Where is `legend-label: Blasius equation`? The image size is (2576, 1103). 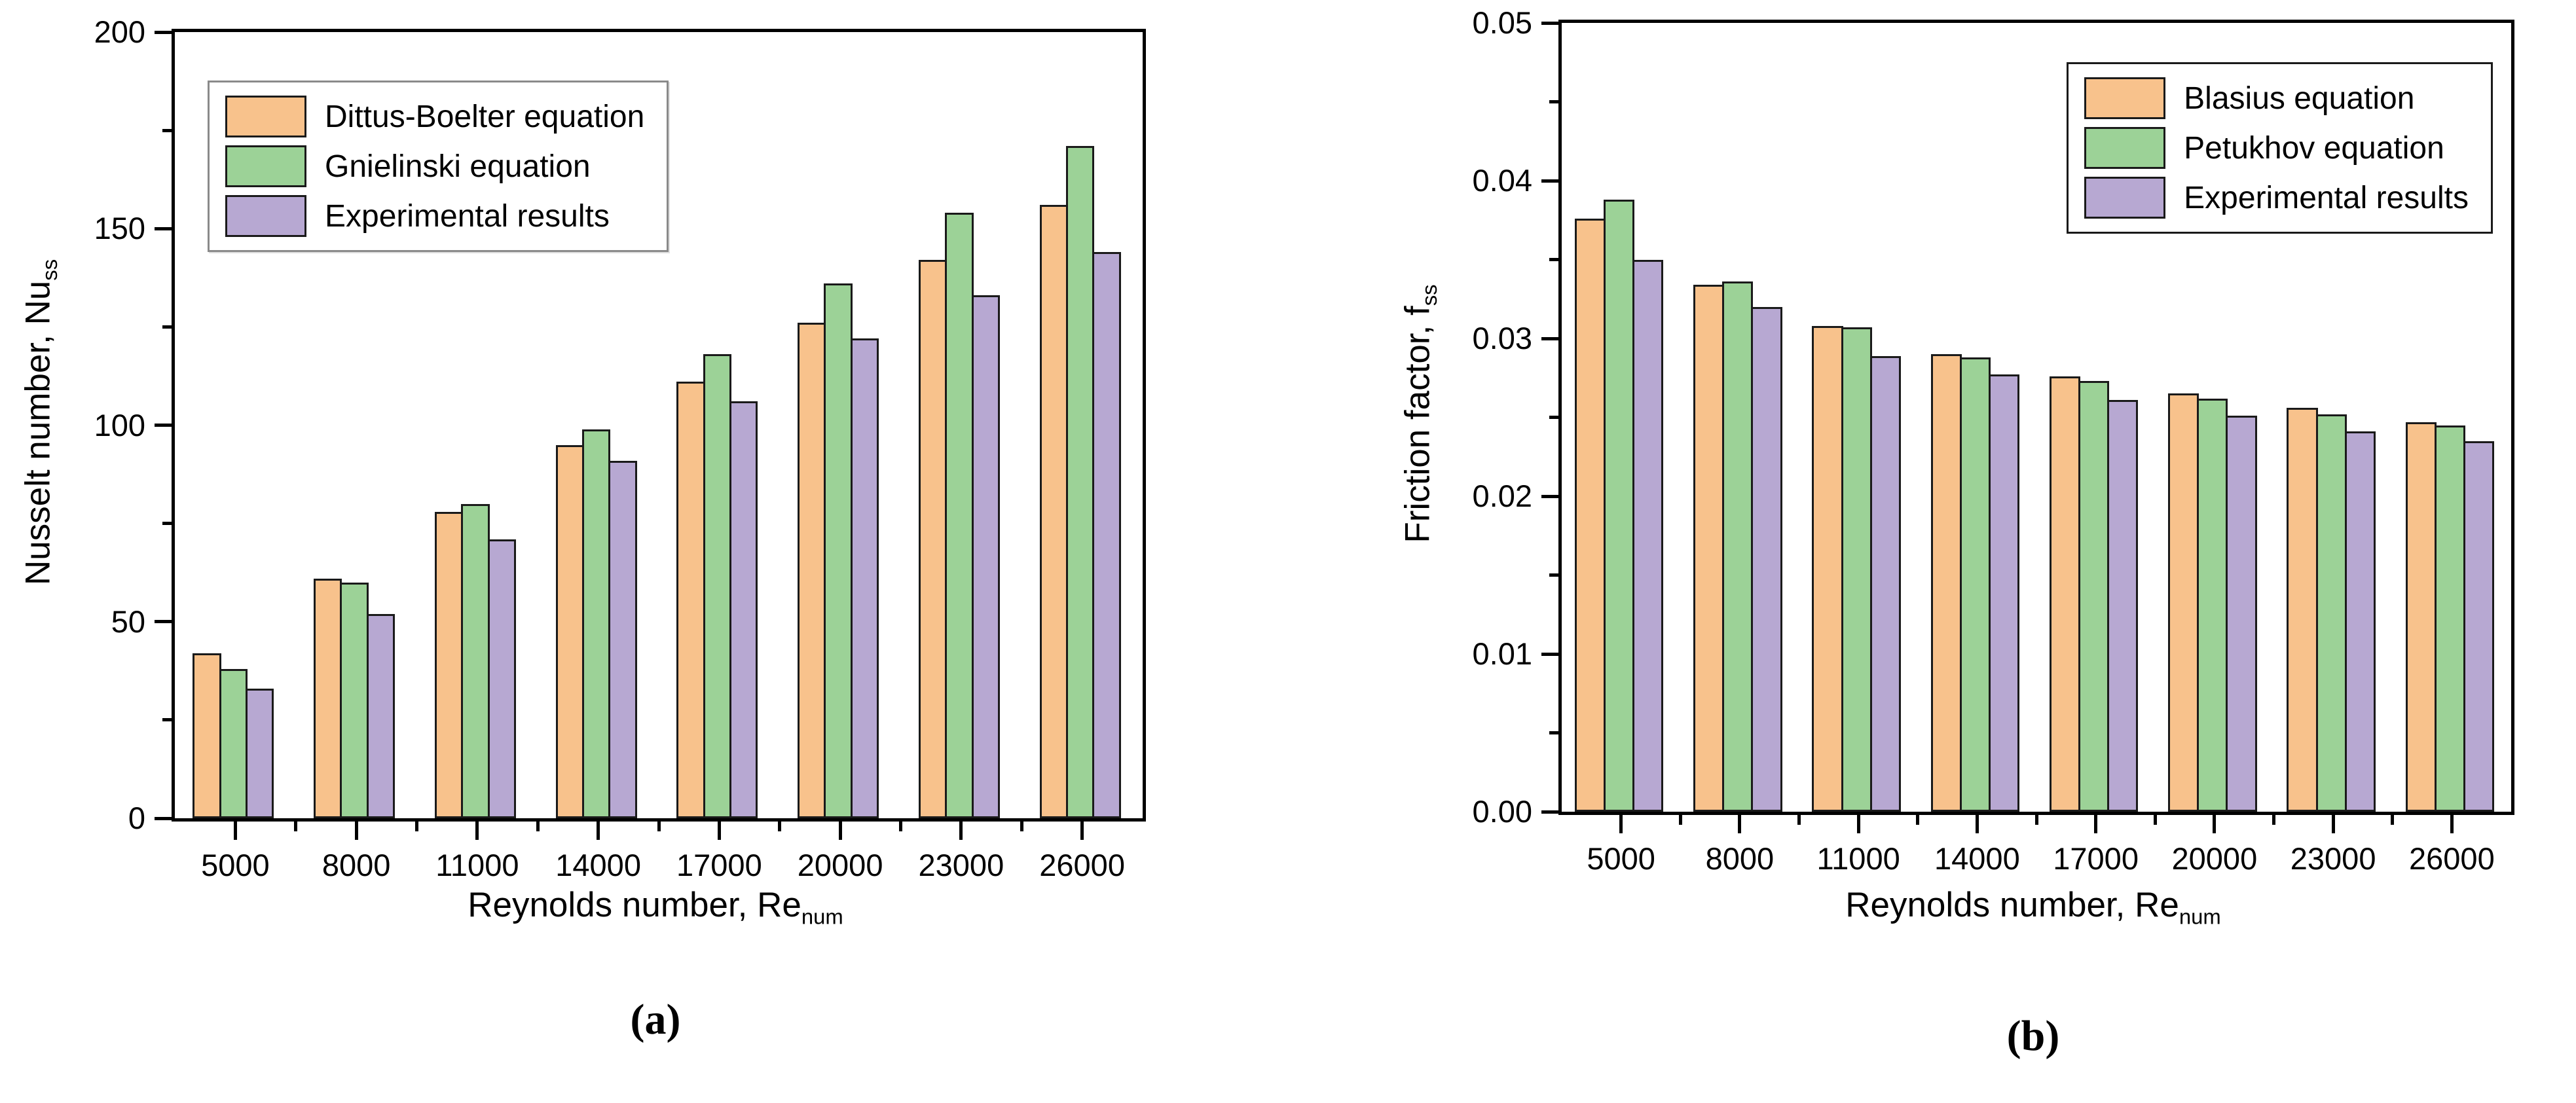 legend-label: Blasius equation is located at coordinates (2299, 98).